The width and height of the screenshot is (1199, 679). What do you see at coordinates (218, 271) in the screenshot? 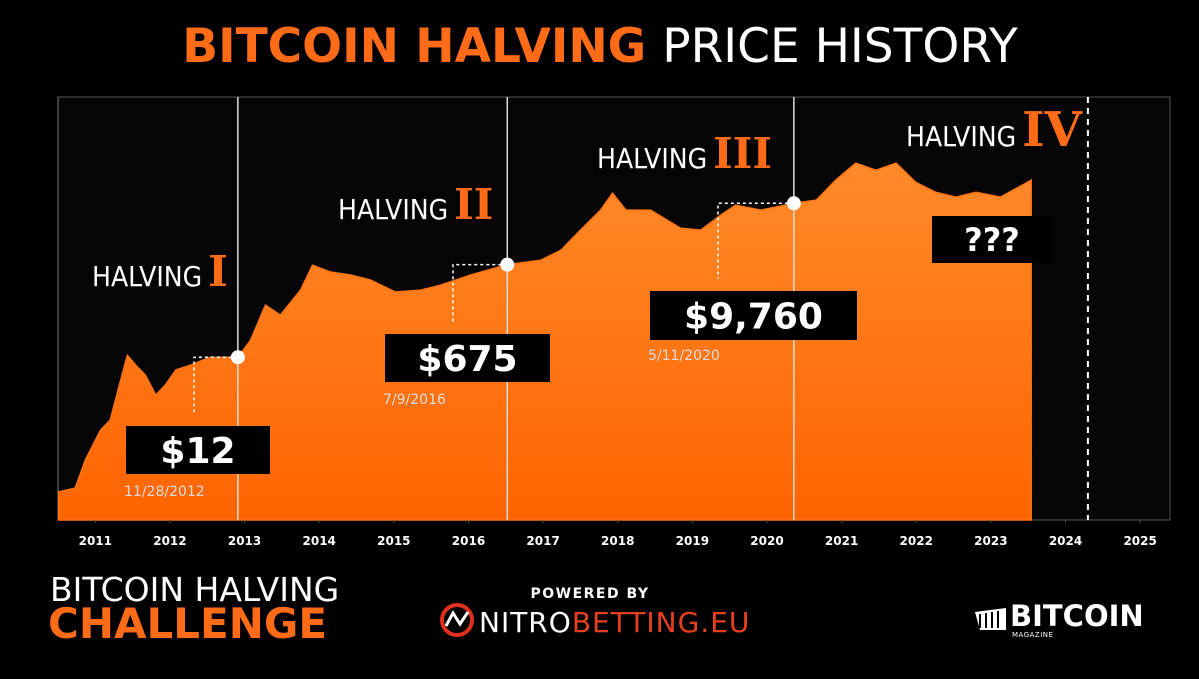
I see `halving-numeral: I` at bounding box center [218, 271].